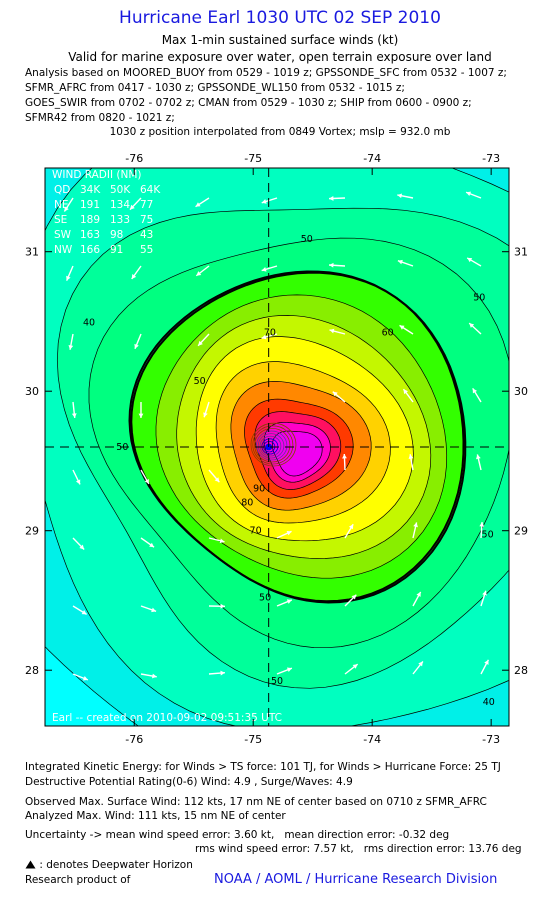 Image resolution: width=560 pixels, height=915 pixels. Describe the element at coordinates (120, 190) in the screenshot. I see `wind-radii-cell: 50K` at that location.